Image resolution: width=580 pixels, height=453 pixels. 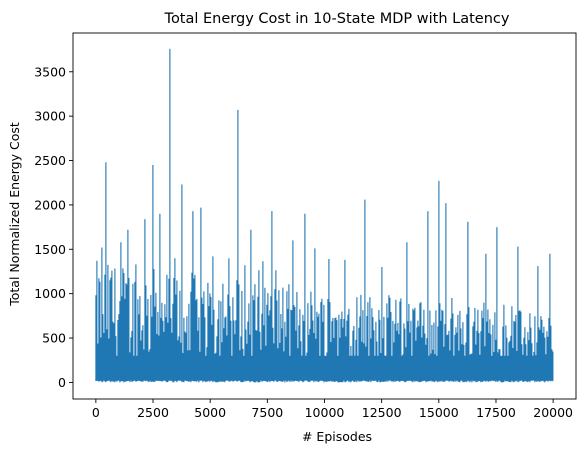 I want to click on x-tick-label: 2500, so click(x=153, y=412).